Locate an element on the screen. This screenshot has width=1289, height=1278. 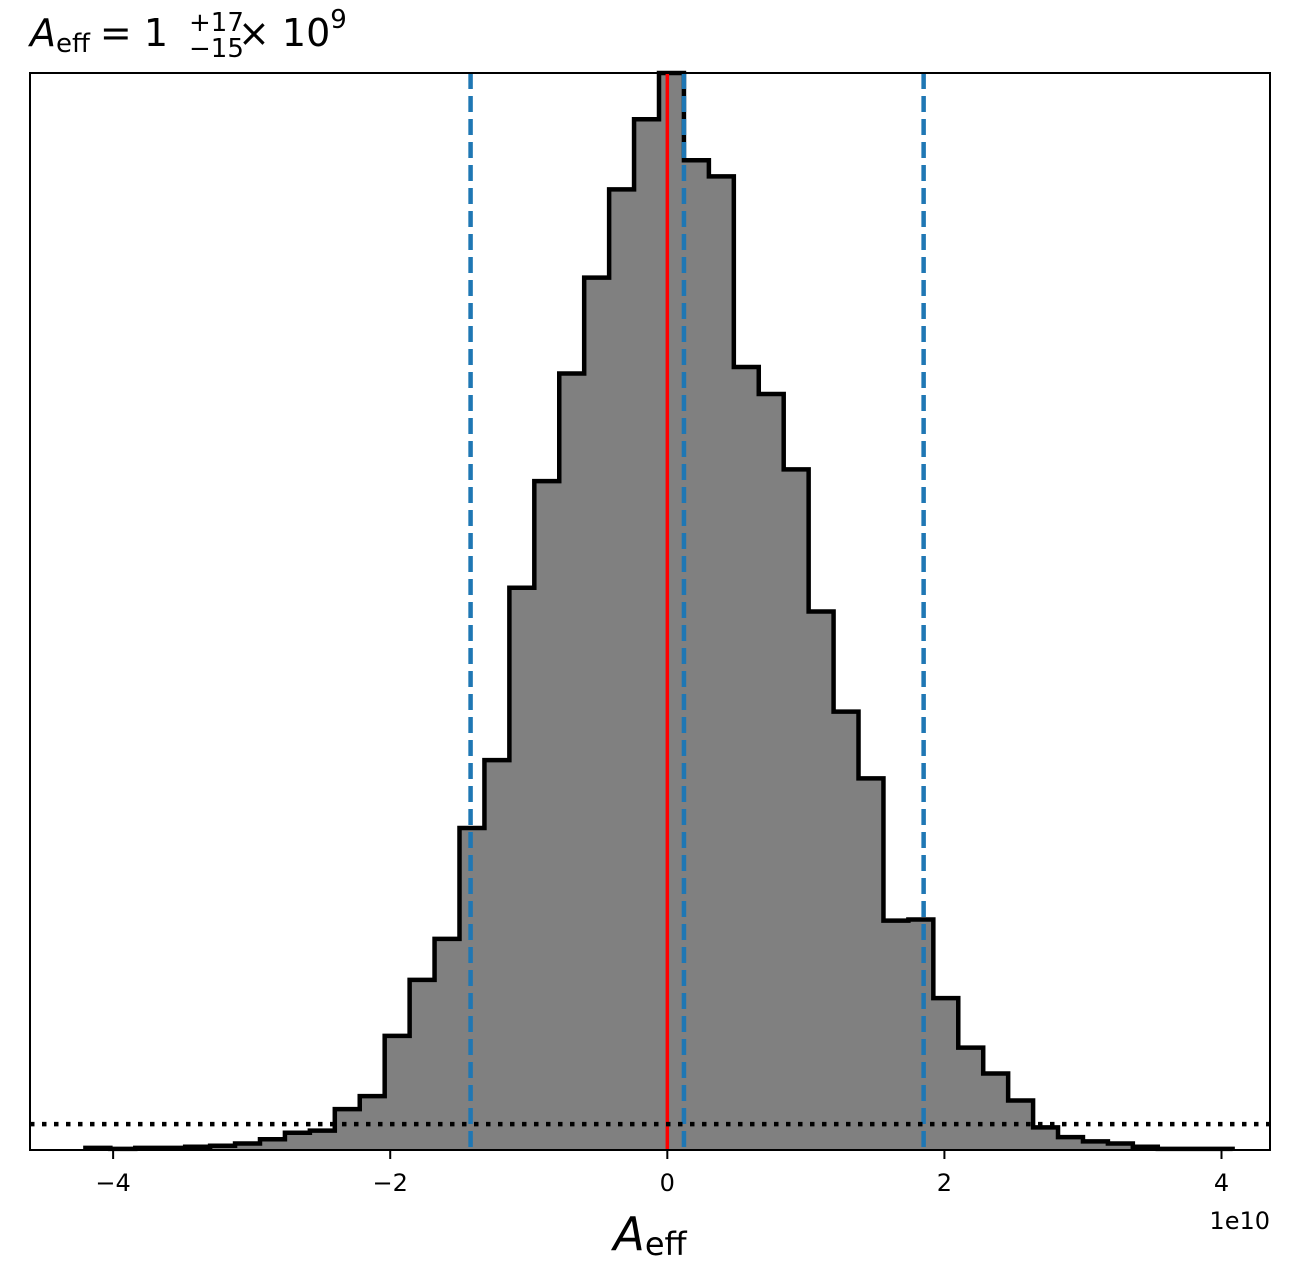
title-times: × 10 is located at coordinates (284, 33).